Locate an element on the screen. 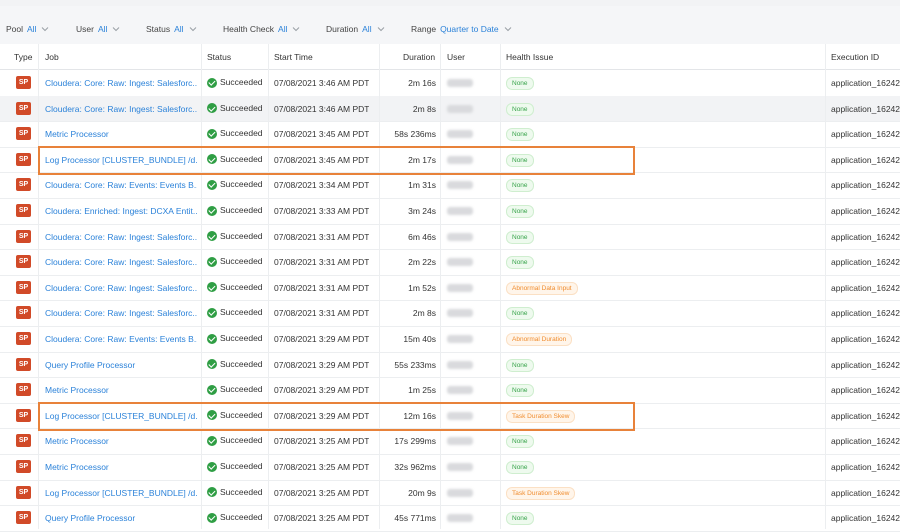 This screenshot has width=900, height=532. filter-health-check: Health Check All is located at coordinates (262, 29).